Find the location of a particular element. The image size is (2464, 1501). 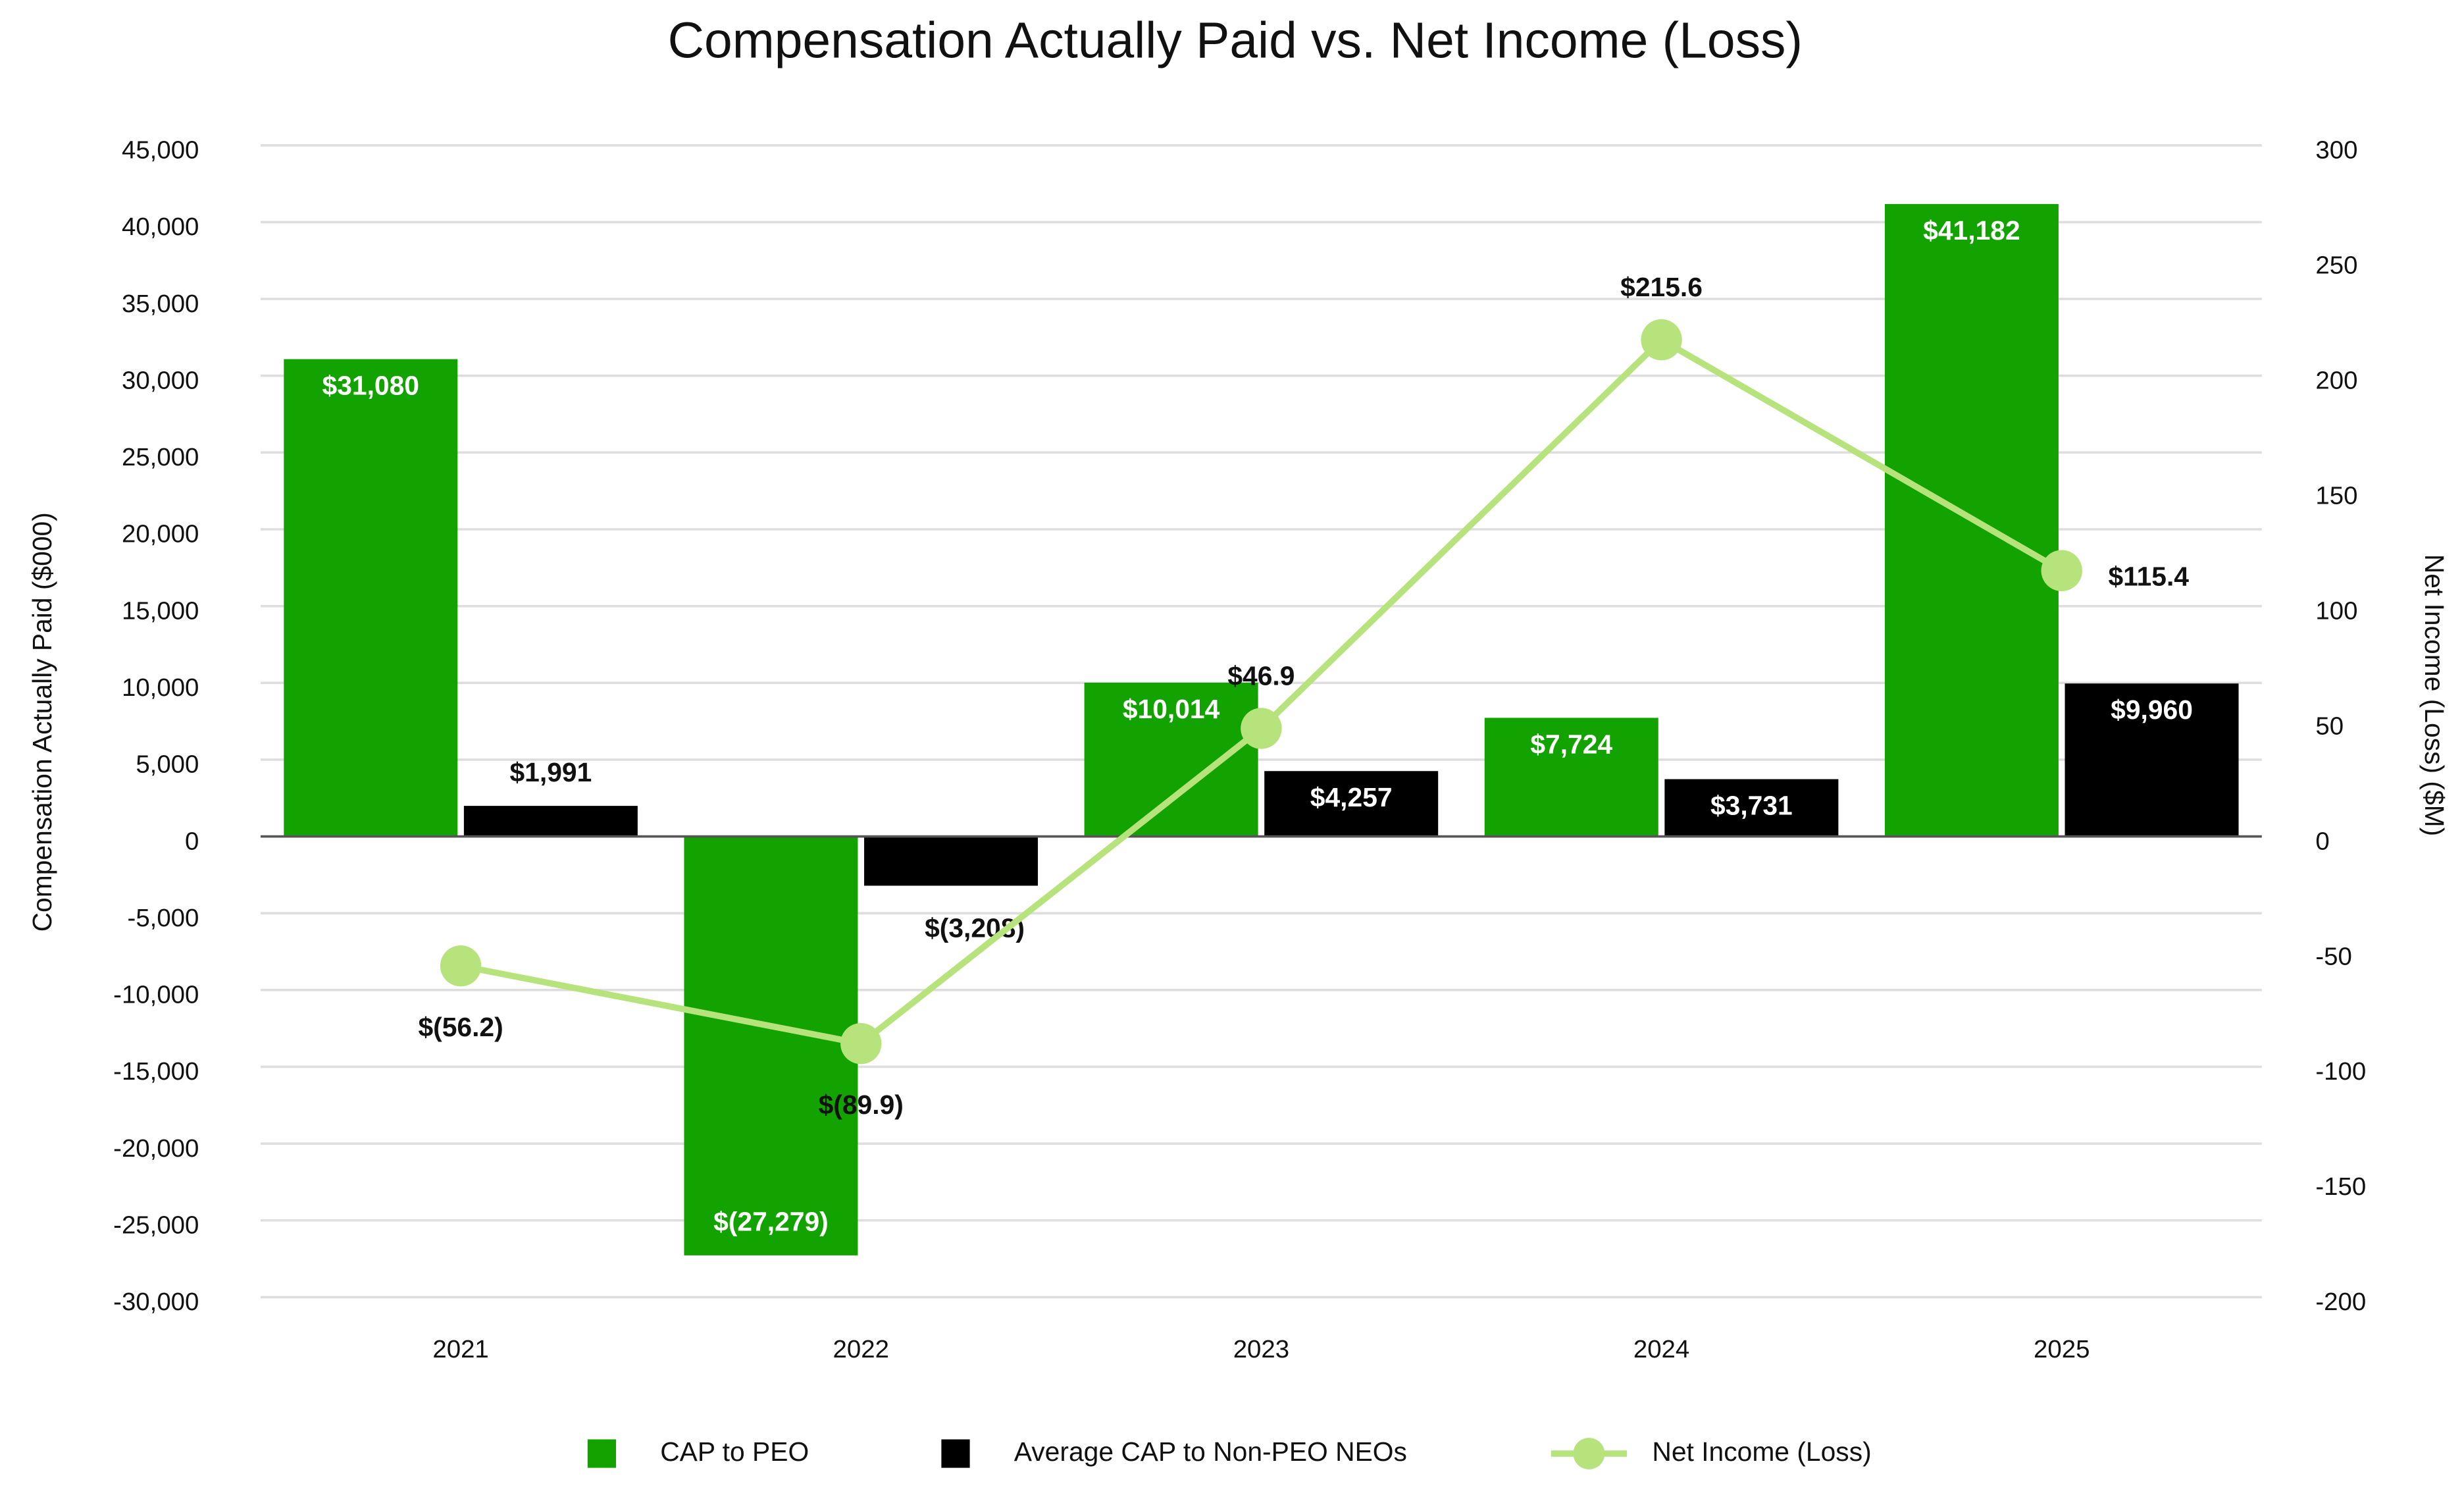

y-tick-label: -25,000 is located at coordinates (156, 1225).